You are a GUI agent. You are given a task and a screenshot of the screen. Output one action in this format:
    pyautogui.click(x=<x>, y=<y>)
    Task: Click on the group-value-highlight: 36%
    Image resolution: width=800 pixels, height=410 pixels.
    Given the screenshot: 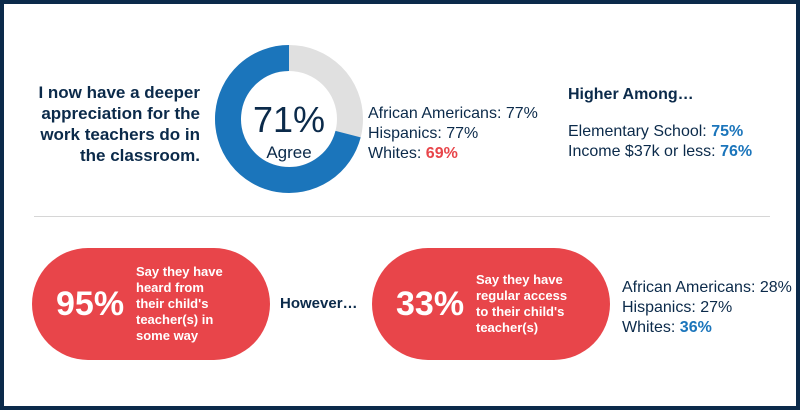 What is the action you would take?
    pyautogui.click(x=695, y=327)
    